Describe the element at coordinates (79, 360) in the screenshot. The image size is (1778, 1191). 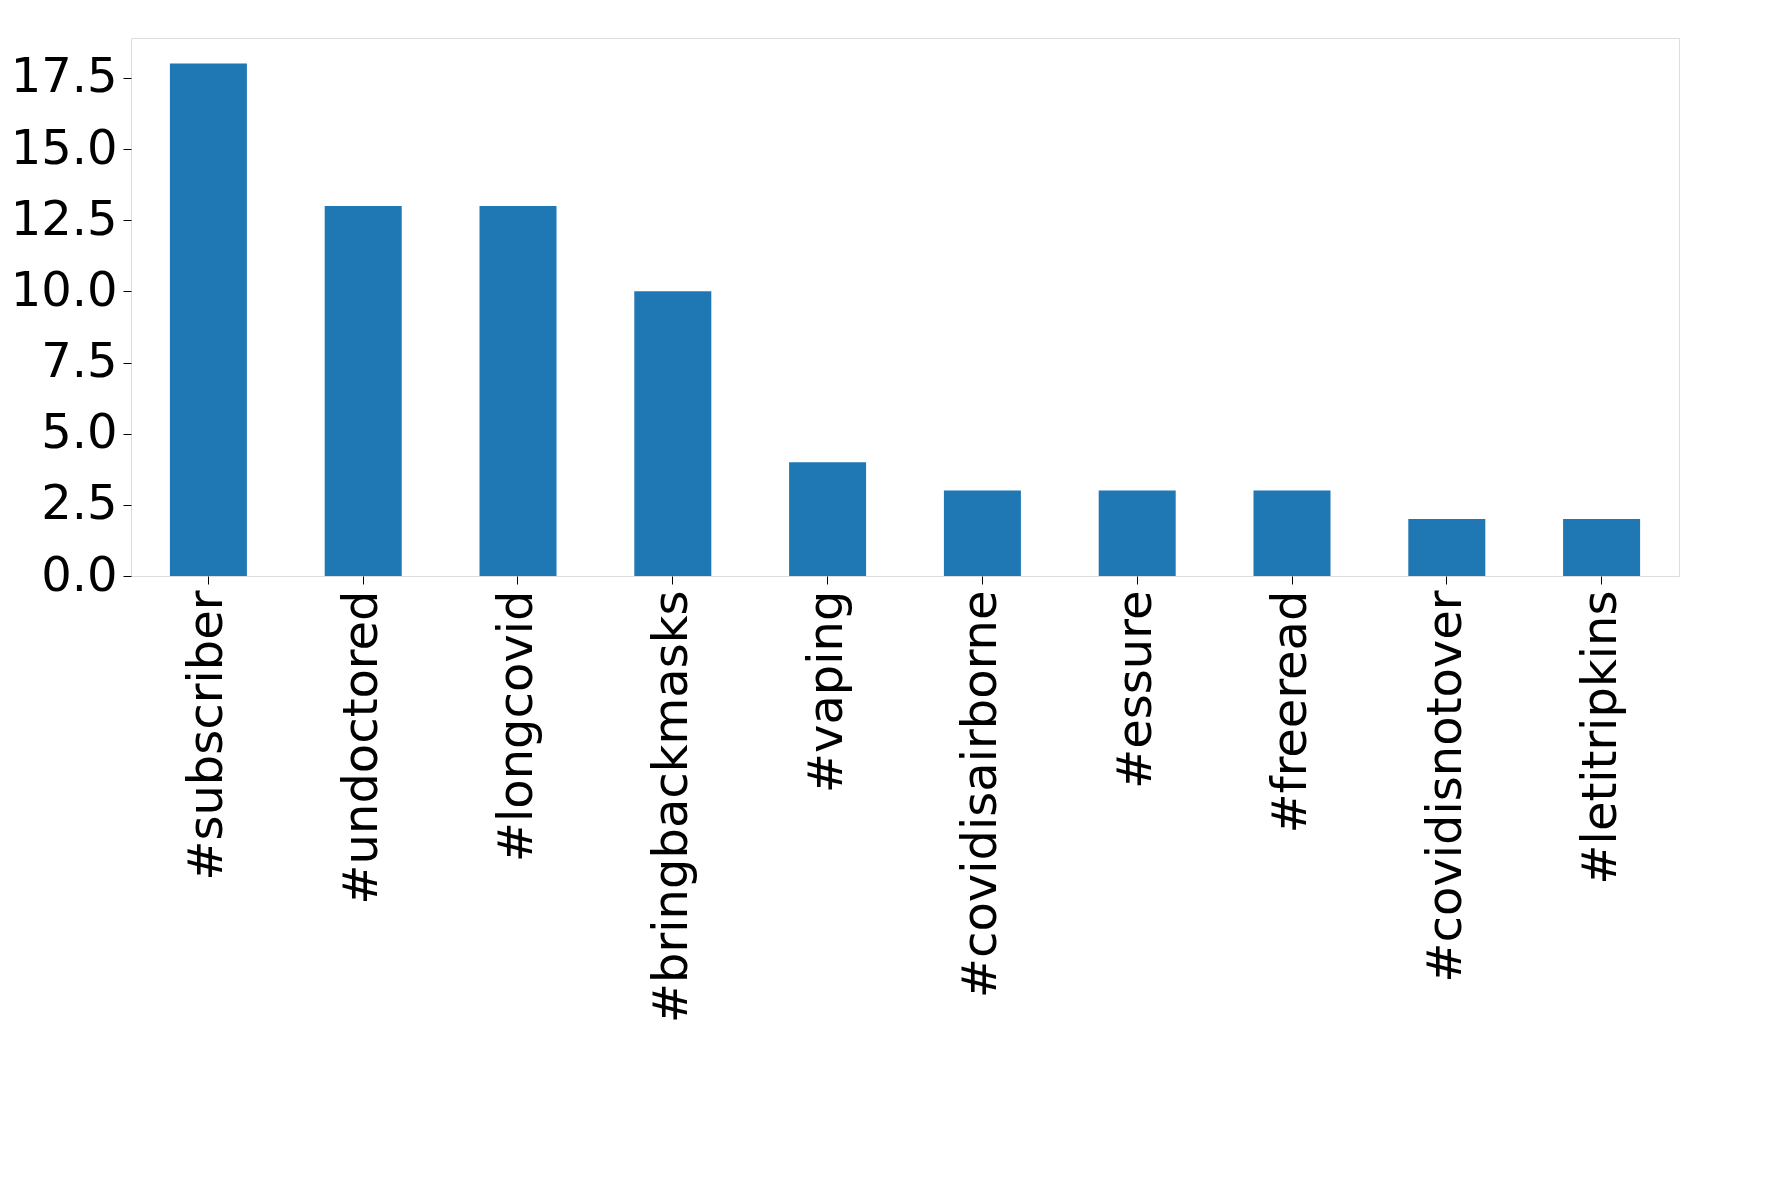
I see `y-tick-label: 7.5` at that location.